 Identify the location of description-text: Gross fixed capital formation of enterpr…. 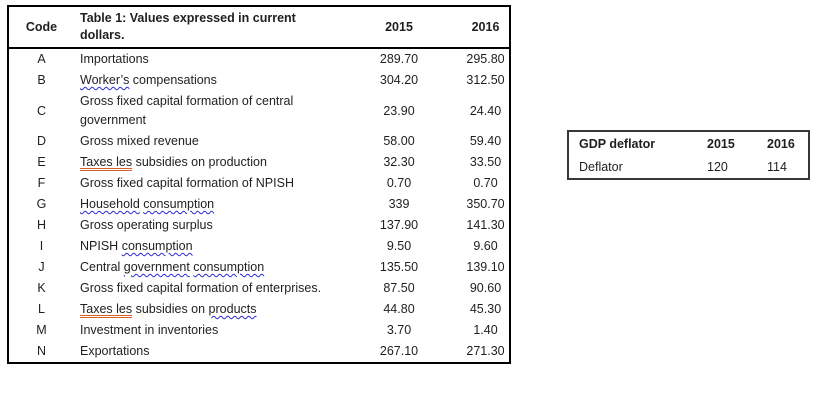
(201, 288).